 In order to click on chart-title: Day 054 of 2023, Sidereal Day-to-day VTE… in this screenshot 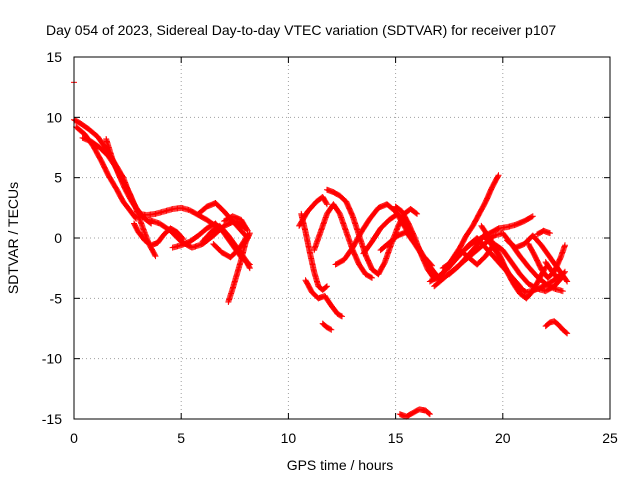, I will do `click(301, 30)`.